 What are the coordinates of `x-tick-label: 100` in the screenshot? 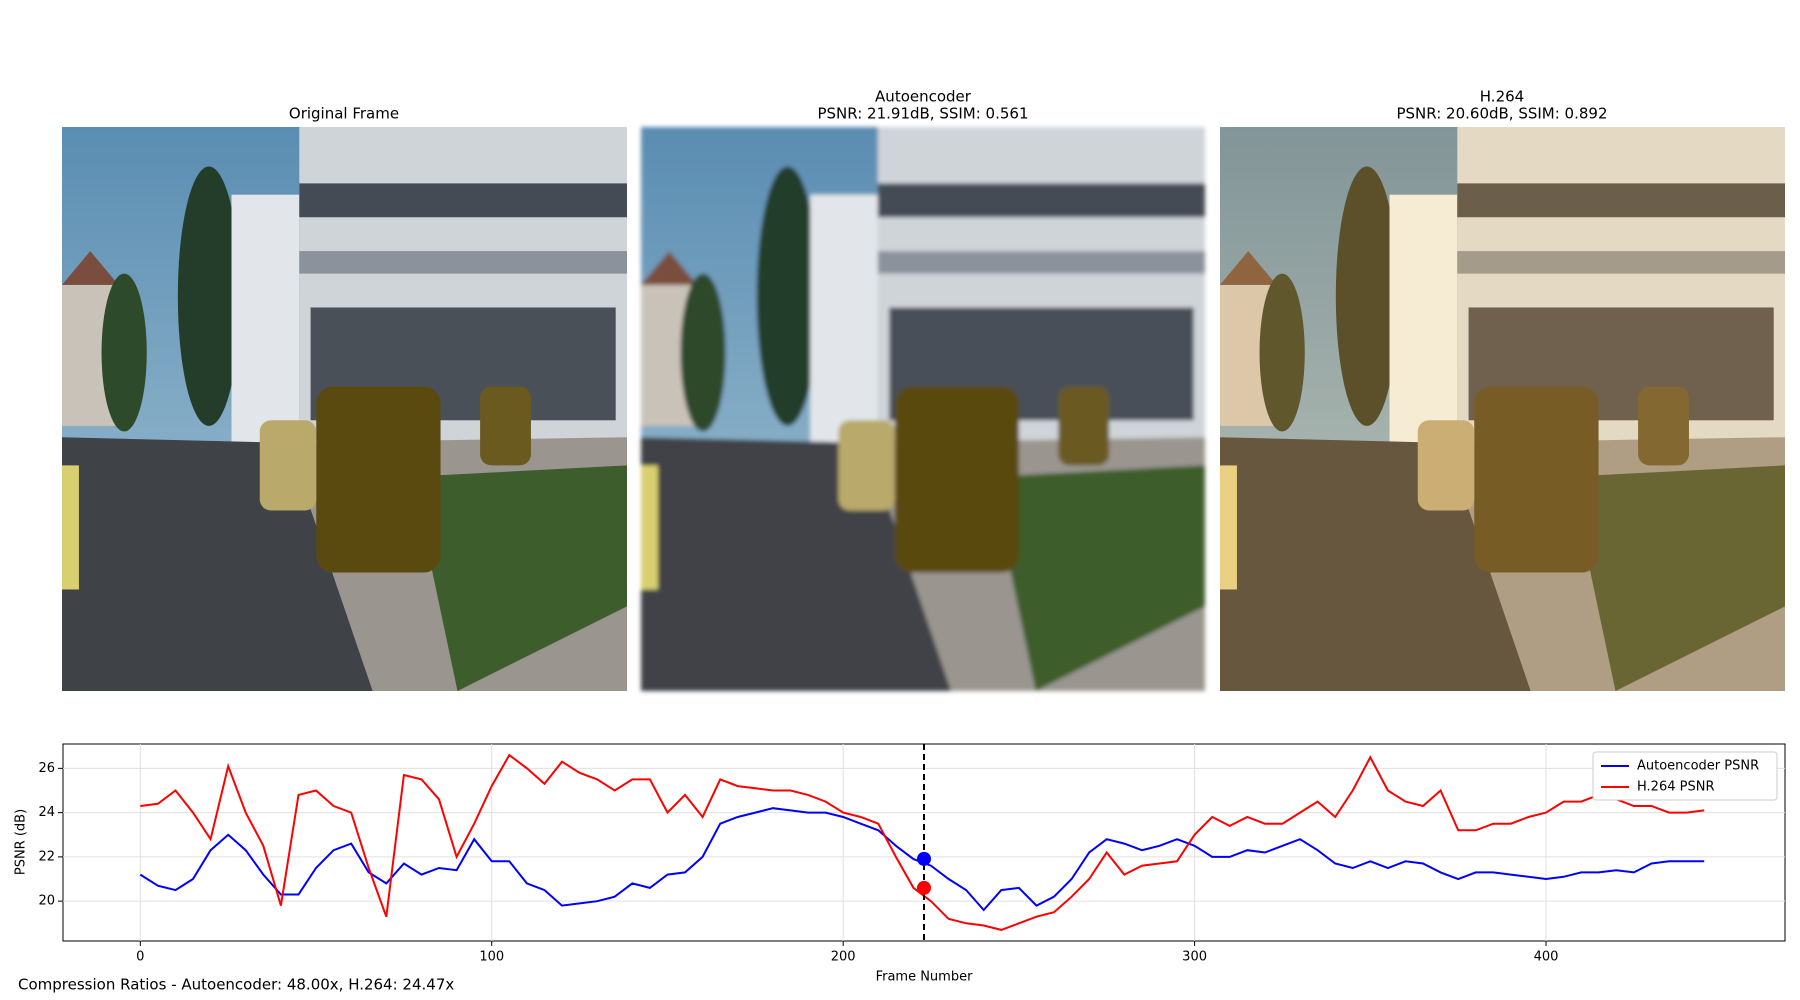 It's located at (491, 957).